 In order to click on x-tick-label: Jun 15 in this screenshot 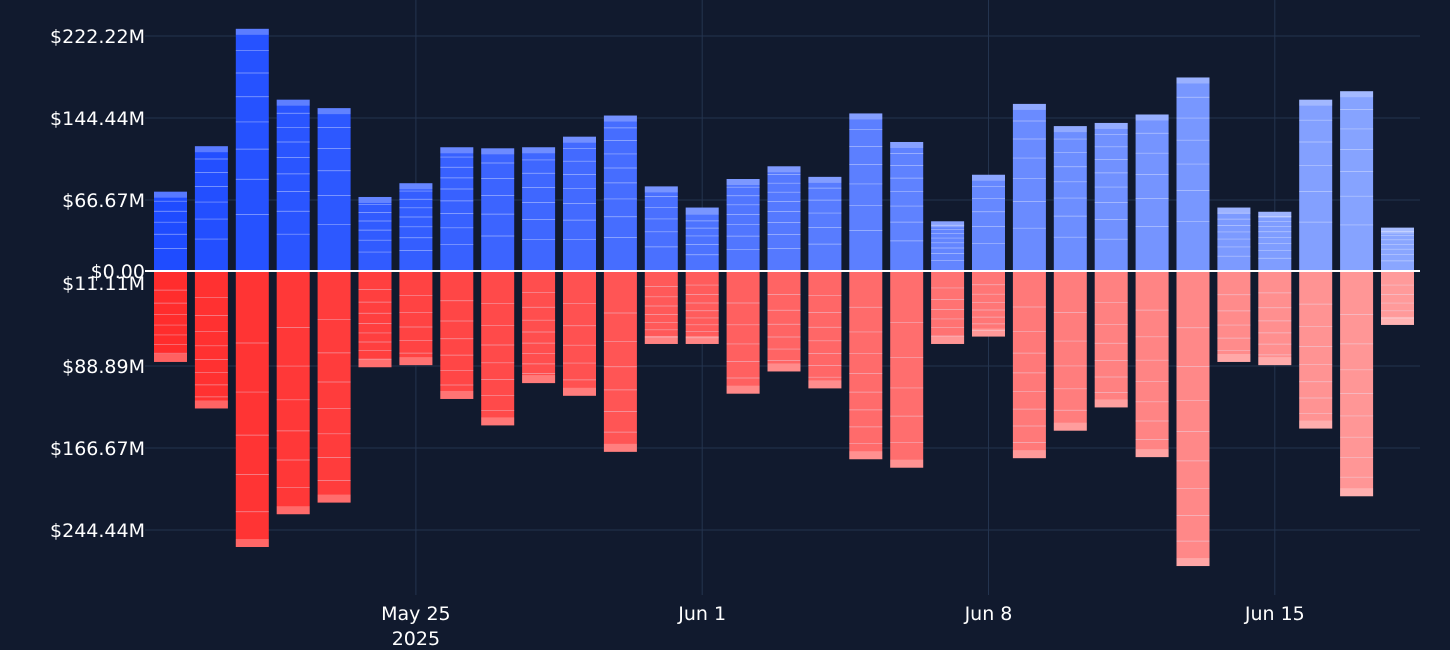, I will do `click(1274, 614)`.